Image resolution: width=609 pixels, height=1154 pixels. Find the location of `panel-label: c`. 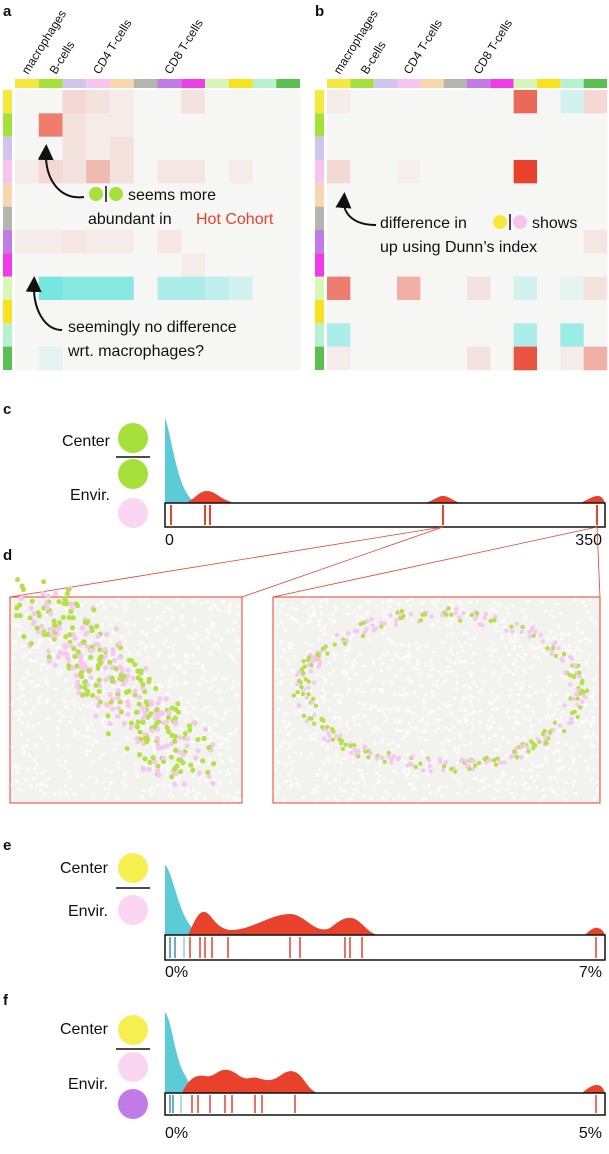

panel-label: c is located at coordinates (7, 409).